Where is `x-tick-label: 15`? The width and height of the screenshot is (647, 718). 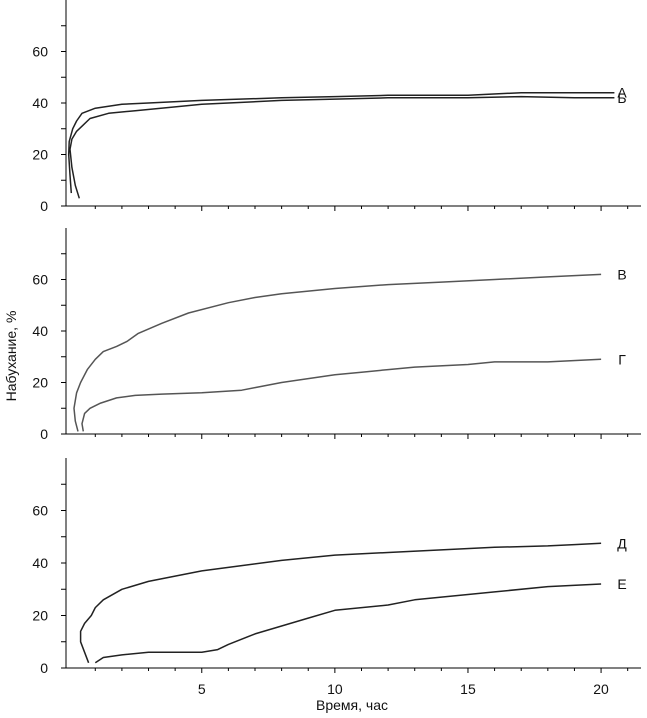
x-tick-label: 15 is located at coordinates (468, 689).